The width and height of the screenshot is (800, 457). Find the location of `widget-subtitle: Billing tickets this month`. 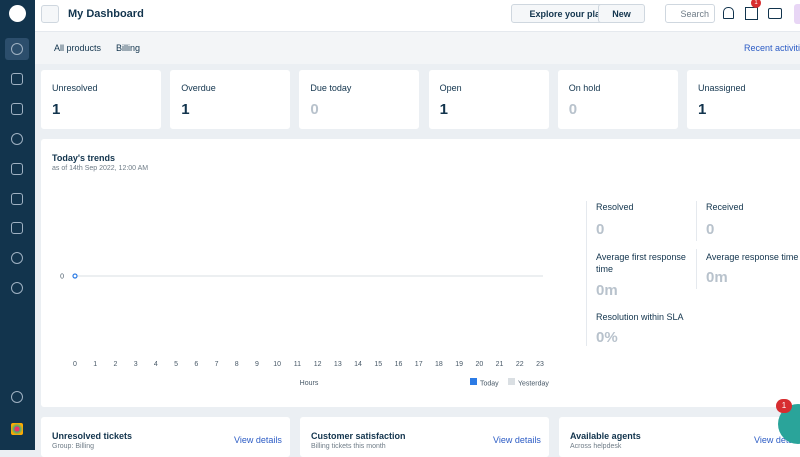

widget-subtitle: Billing tickets this month is located at coordinates (348, 446).